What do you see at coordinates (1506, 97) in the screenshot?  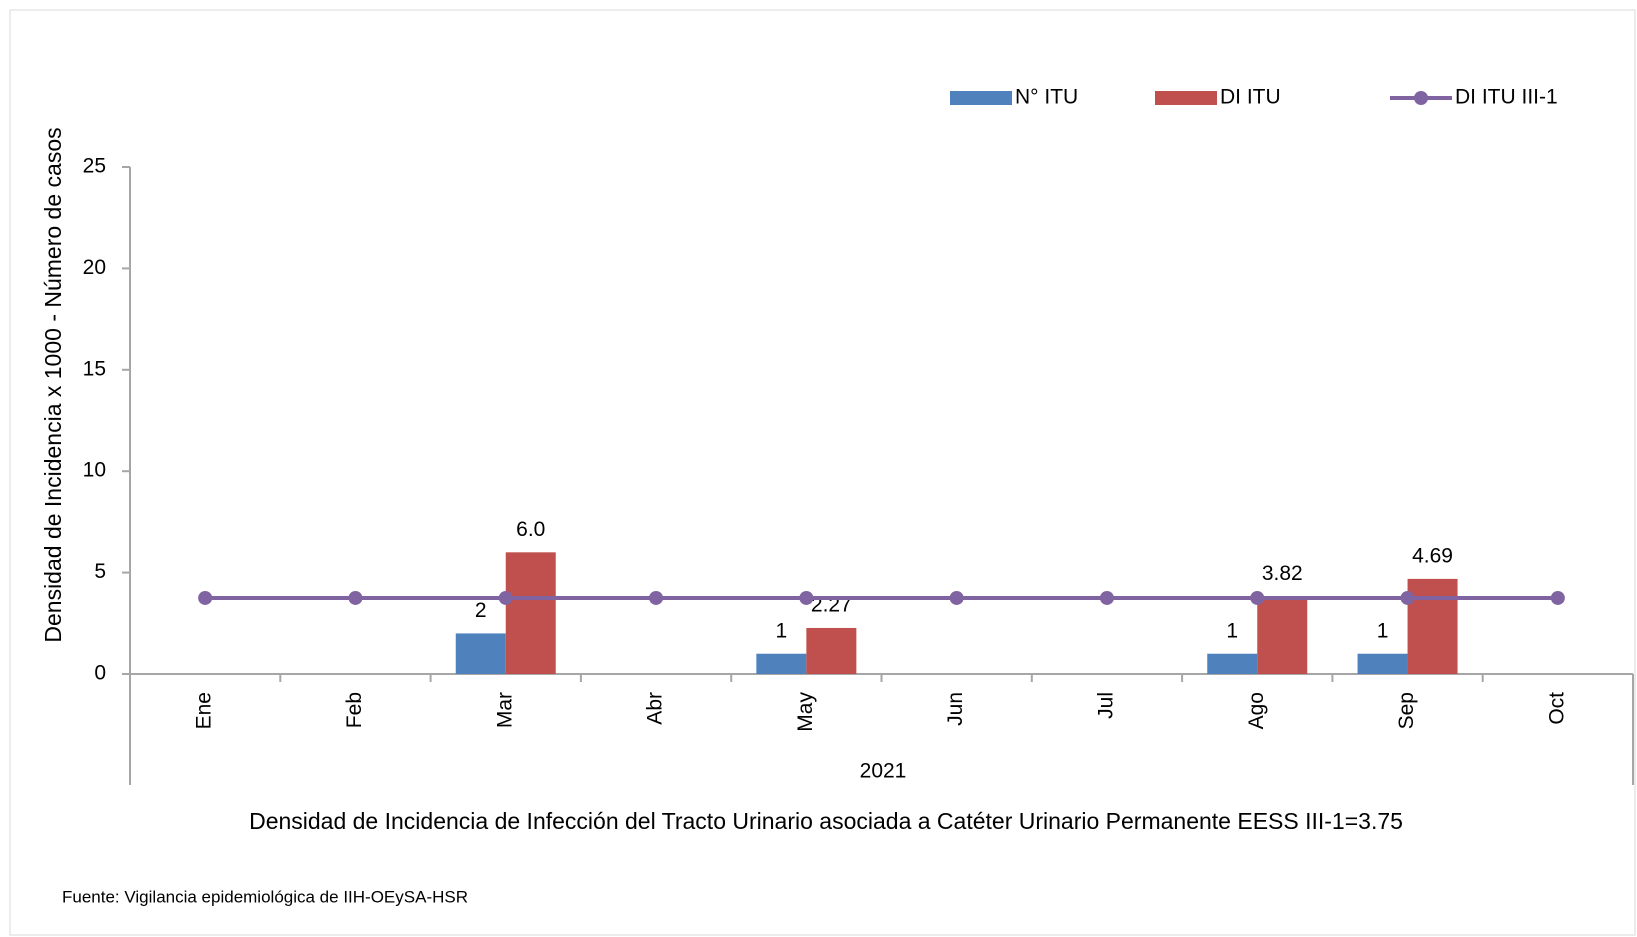 I see `legend-label: DI ITU III-1` at bounding box center [1506, 97].